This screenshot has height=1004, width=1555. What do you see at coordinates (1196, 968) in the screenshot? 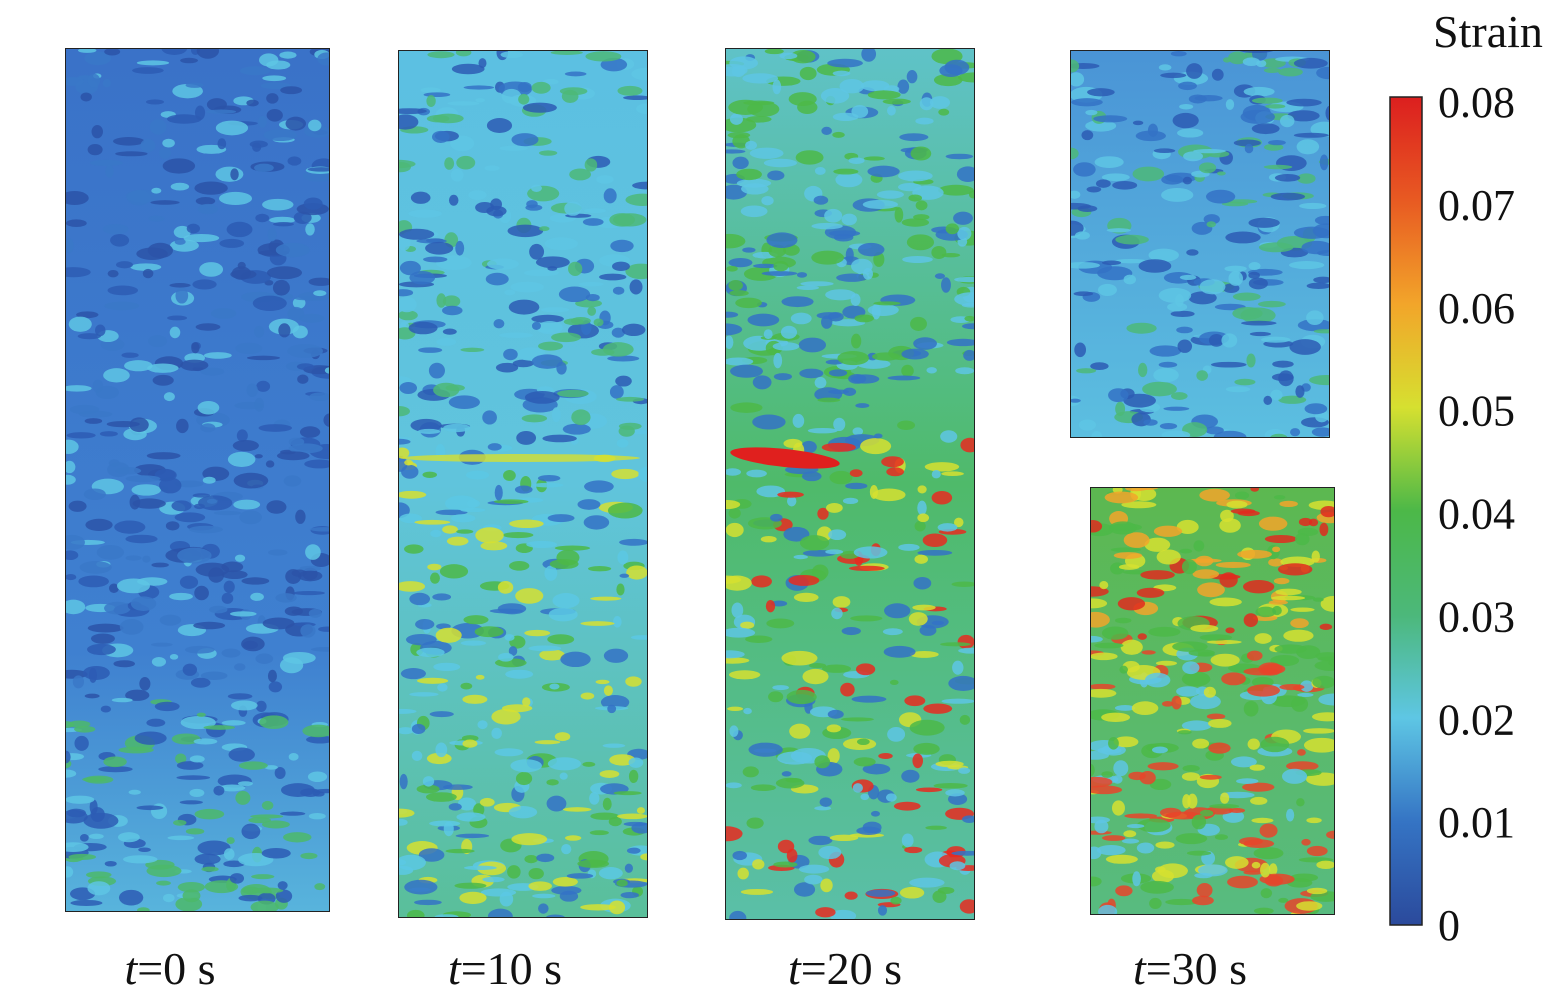
I see `time-value: =30 s` at bounding box center [1196, 968].